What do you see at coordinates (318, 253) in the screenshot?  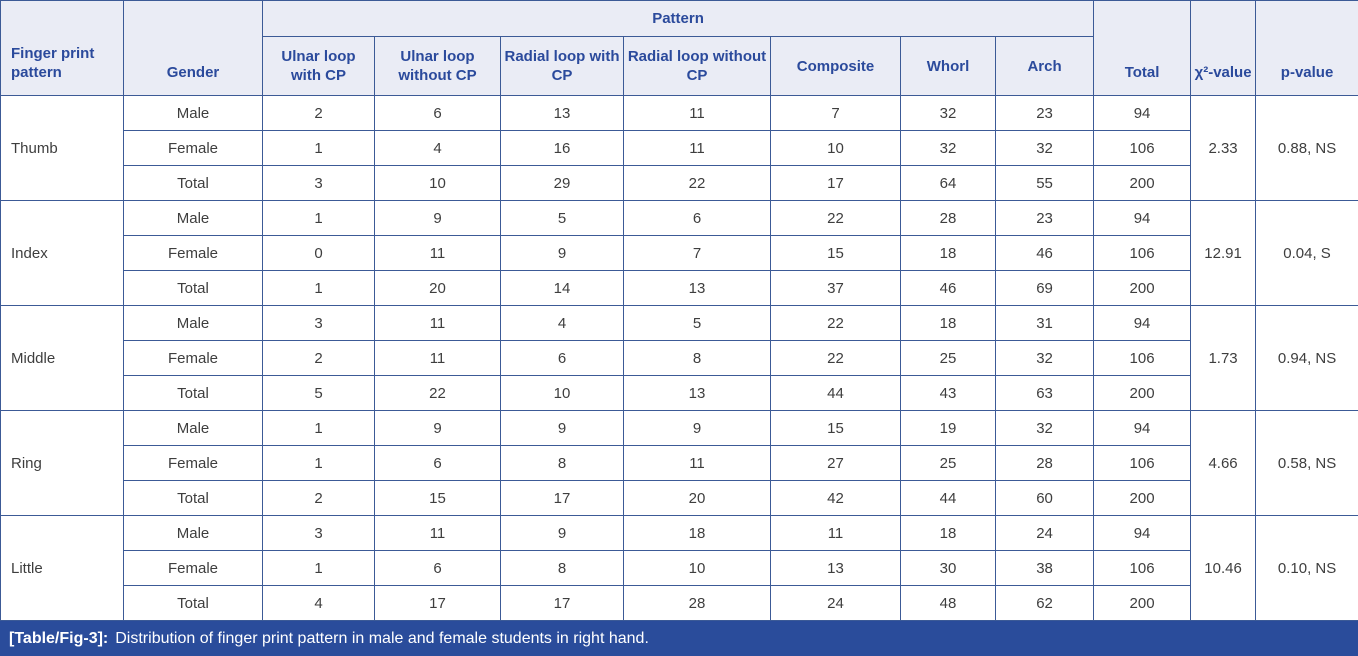 I see `value-cell: 0` at bounding box center [318, 253].